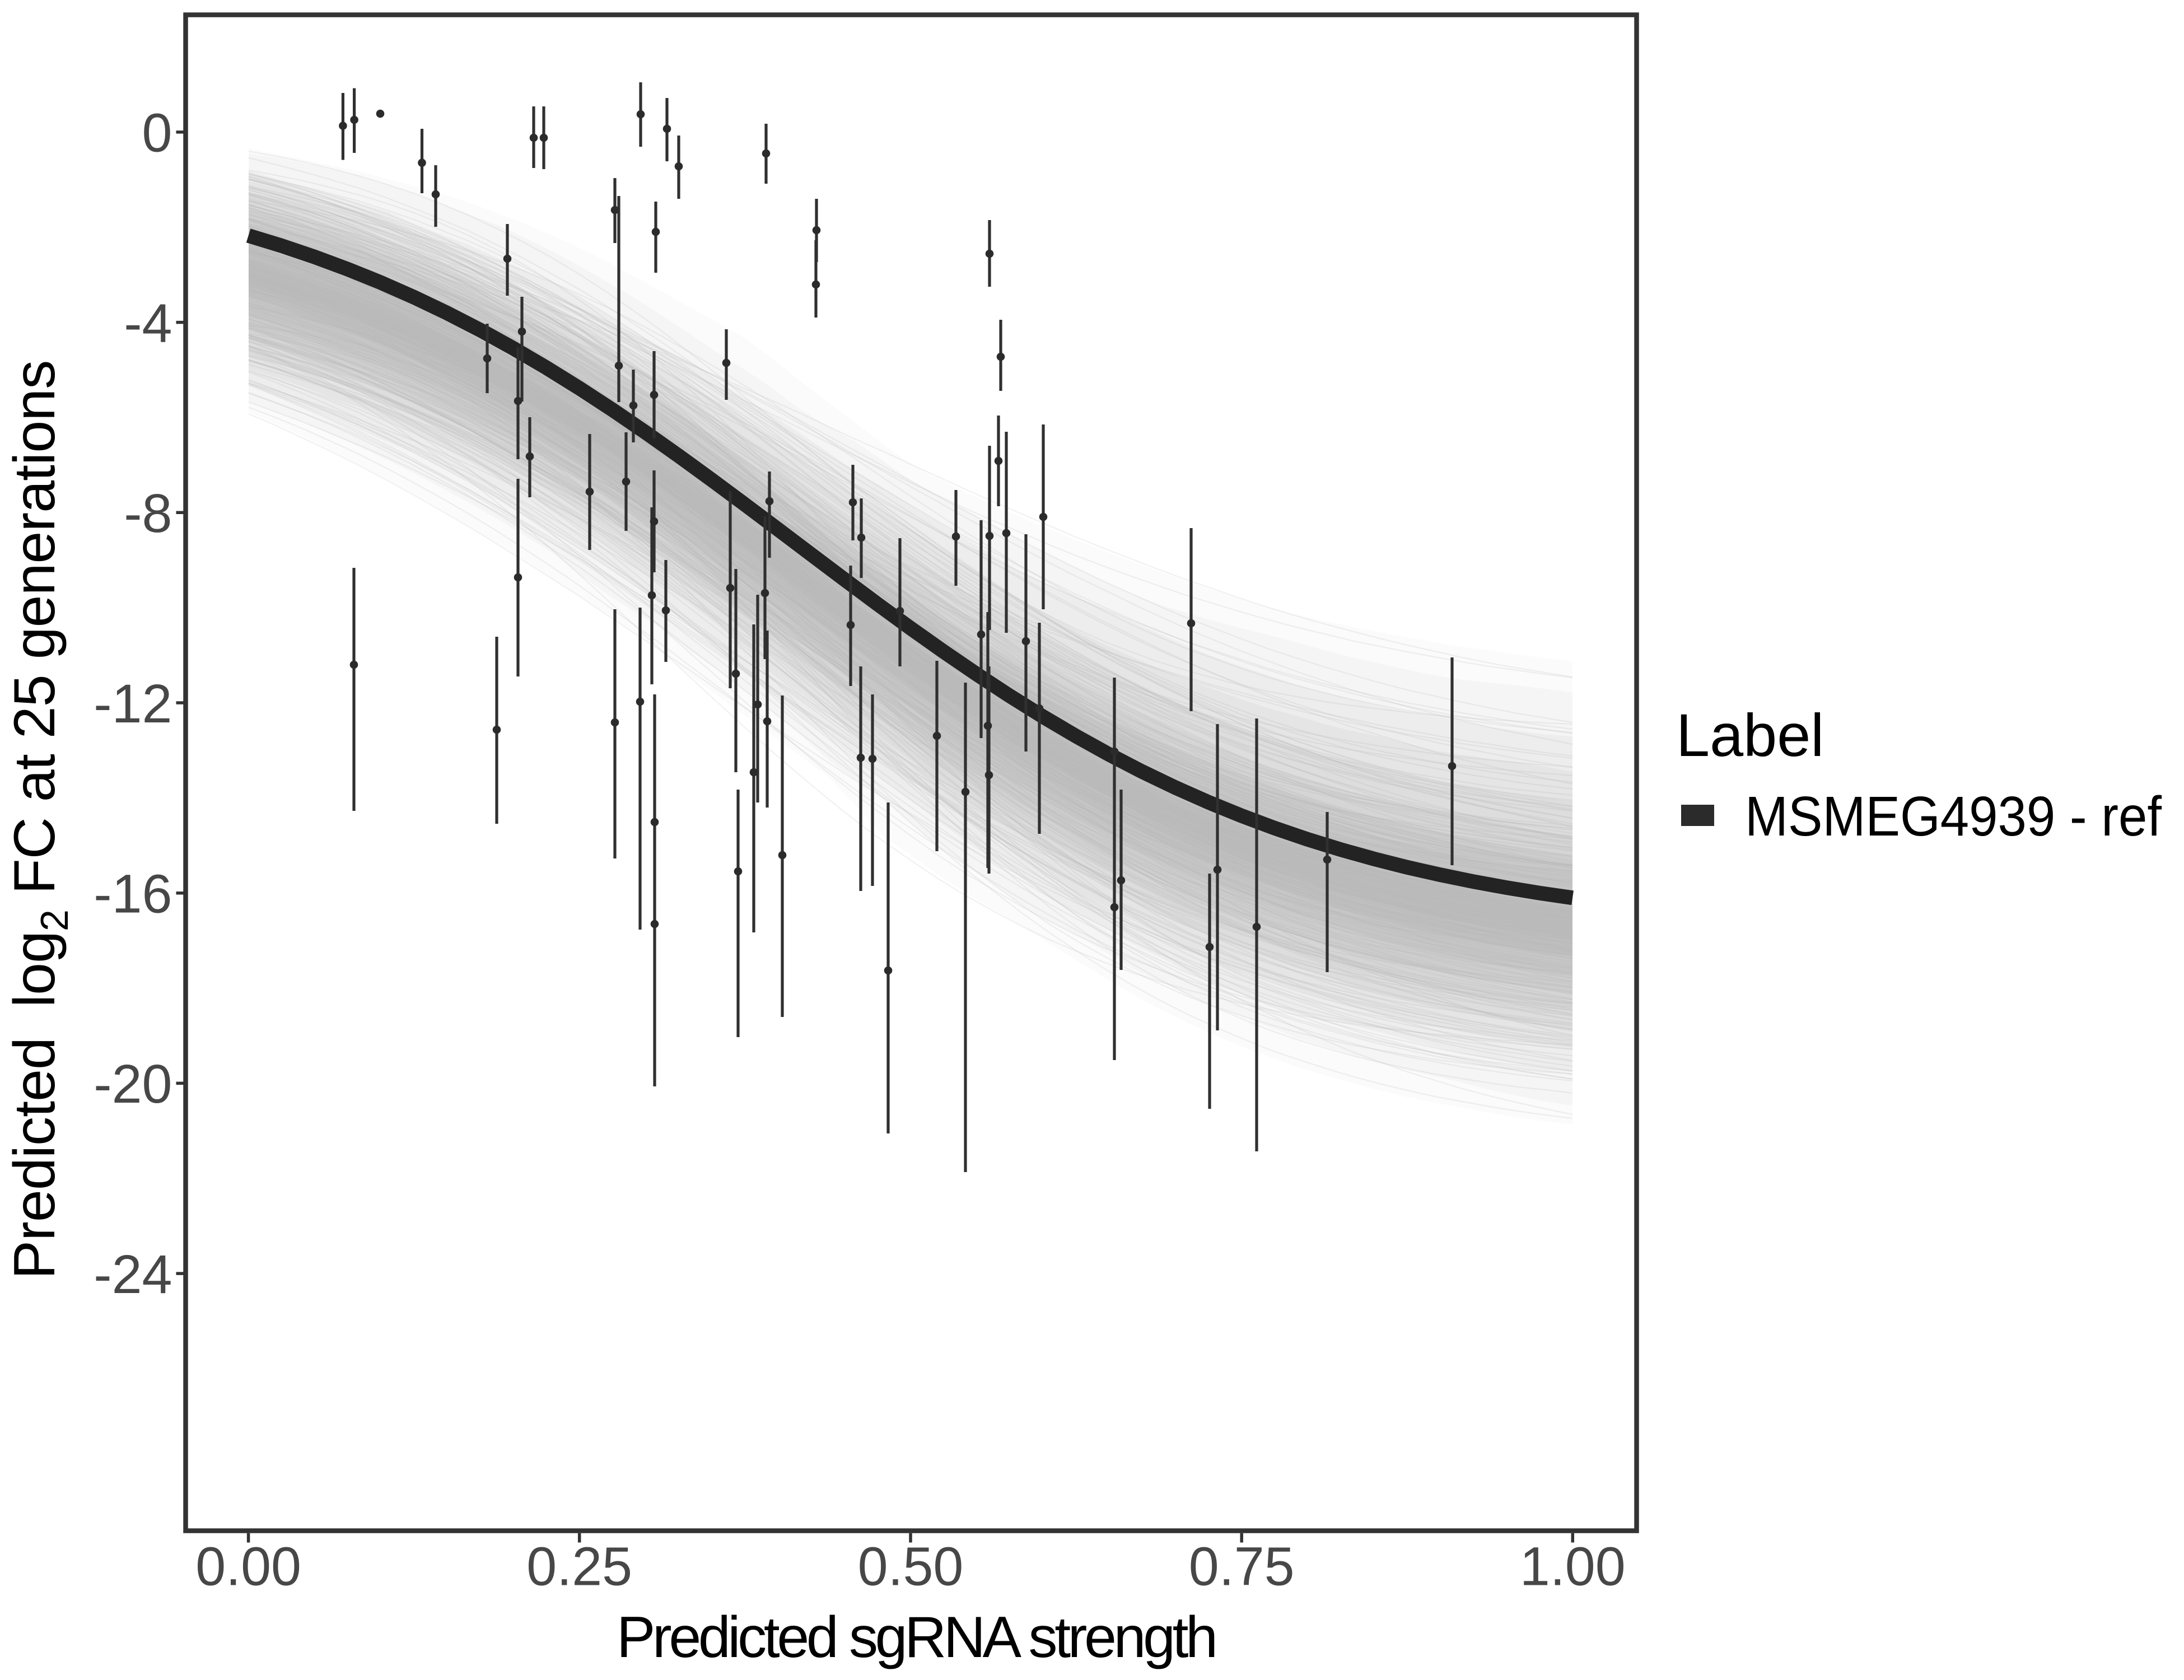  Describe the element at coordinates (248, 1567) in the screenshot. I see `svg-text: 0.00` at that location.